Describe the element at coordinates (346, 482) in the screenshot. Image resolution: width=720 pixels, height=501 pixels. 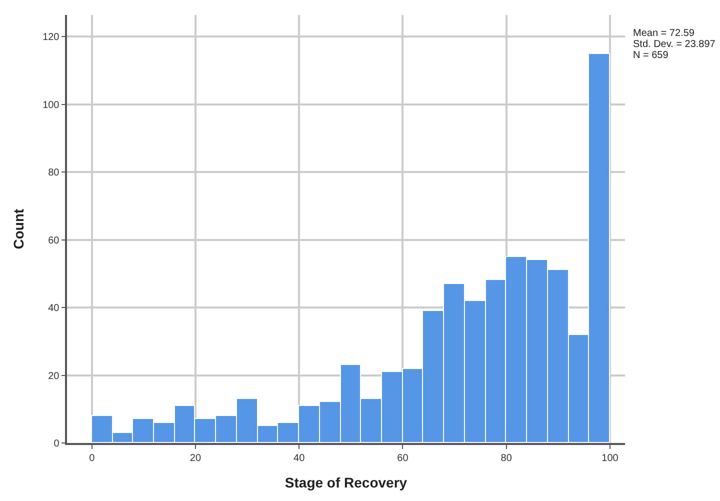
I see `x-axis-title: Stage of Recovery` at that location.